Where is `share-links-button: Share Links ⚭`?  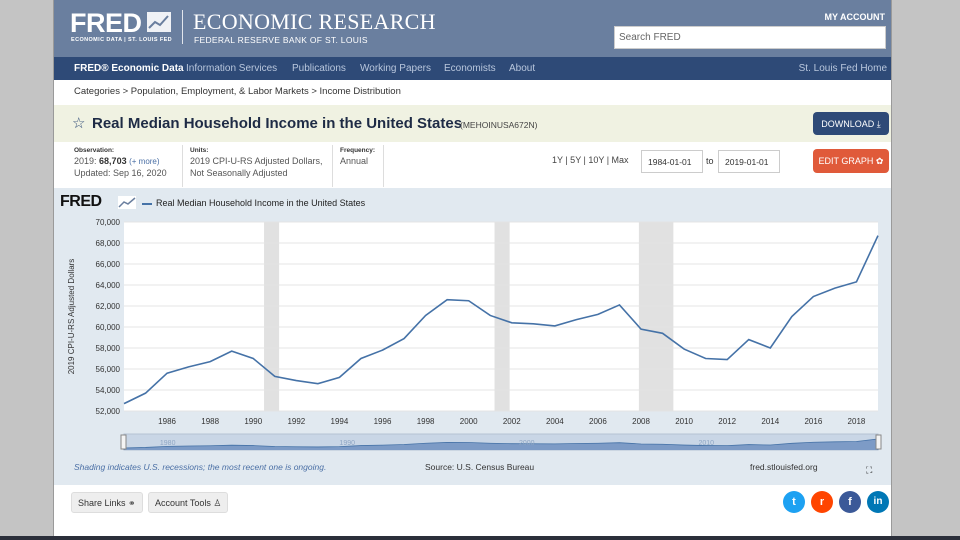
share-links-button: Share Links ⚭ is located at coordinates (107, 502).